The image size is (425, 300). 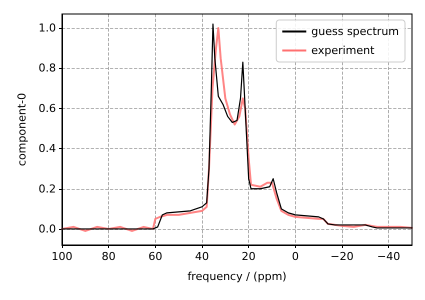 What do you see at coordinates (47, 189) in the screenshot?
I see `y-tick-label: 0.2` at bounding box center [47, 189].